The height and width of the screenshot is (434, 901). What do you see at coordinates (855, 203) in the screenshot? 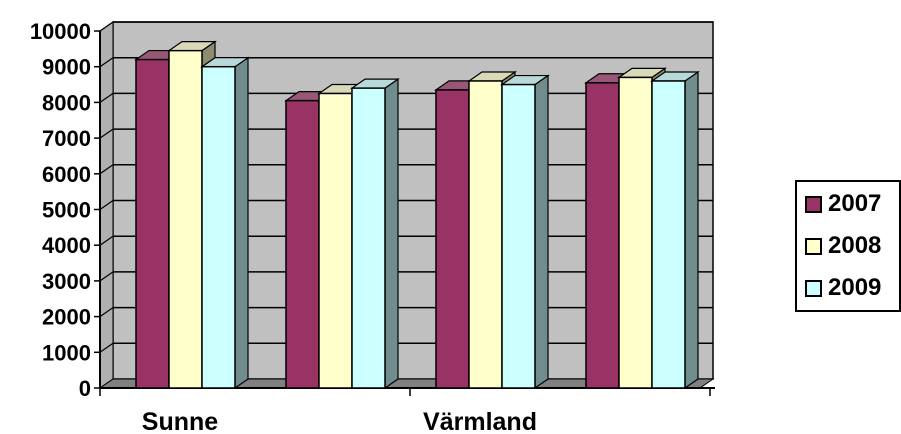
I see `legend-label-2007: 2007` at bounding box center [855, 203].